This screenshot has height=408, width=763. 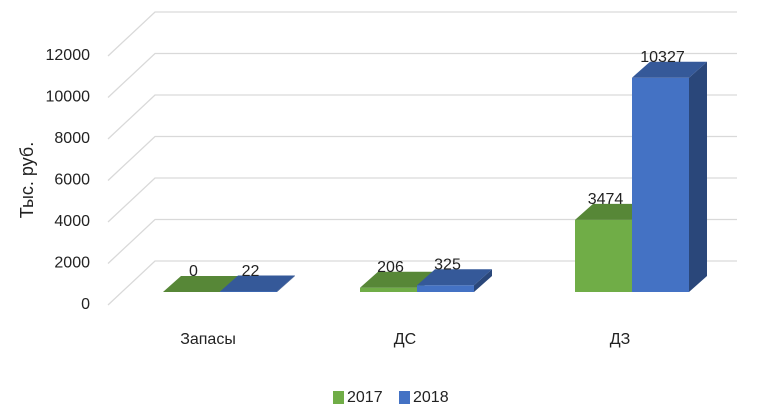 What do you see at coordinates (68, 55) in the screenshot?
I see `y-tick-label: 12000` at bounding box center [68, 55].